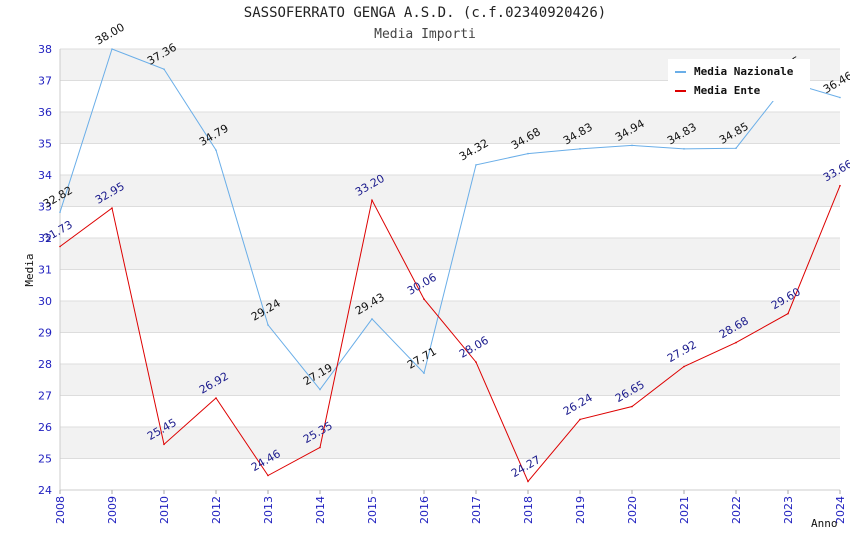 This screenshot has height=550, width=850. I want to click on y-tick-label: 31, so click(45, 270).